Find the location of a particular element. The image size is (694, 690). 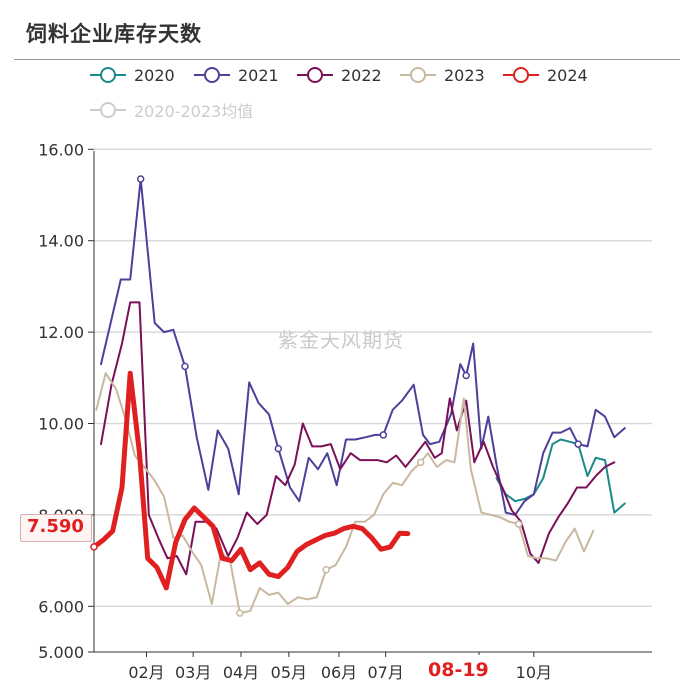

y-tick-label: 10.00 is located at coordinates (61, 424).